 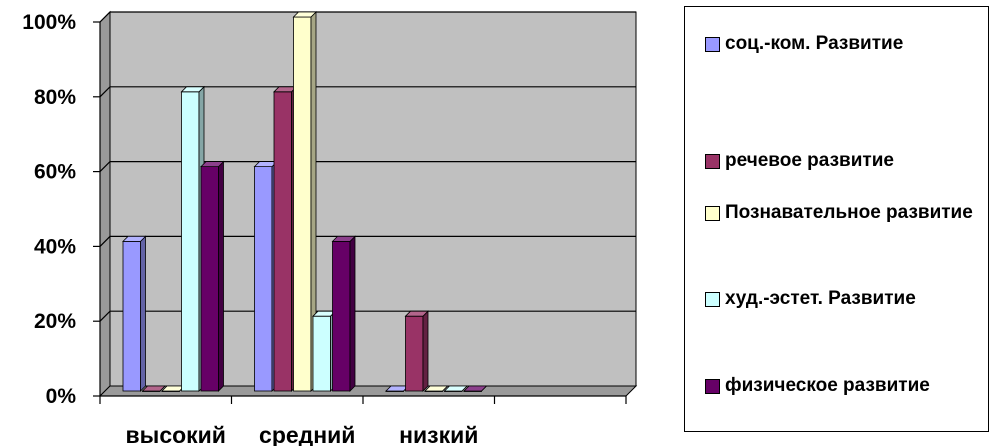 I want to click on x-category-label: высокий, so click(x=176, y=434).